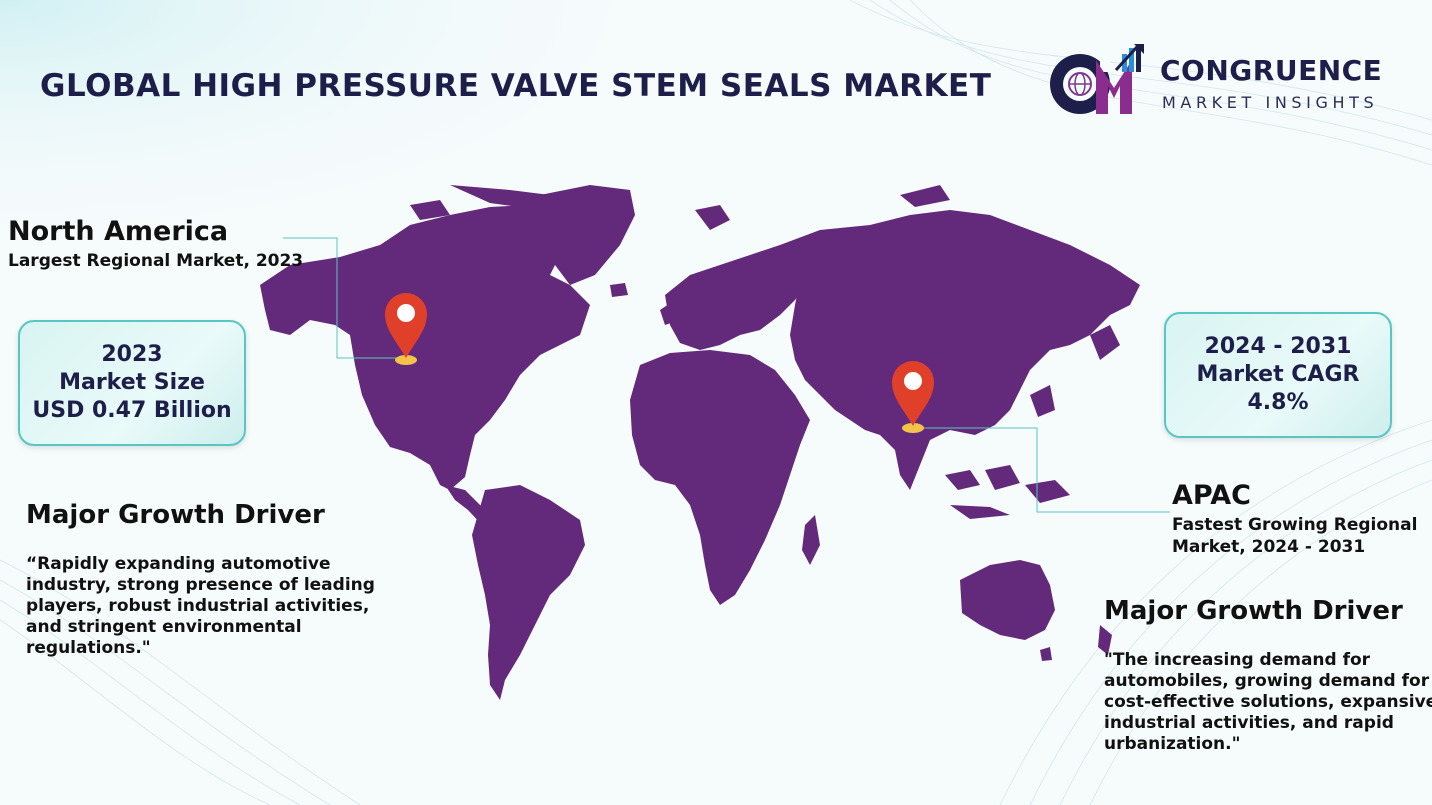 The width and height of the screenshot is (1432, 805). I want to click on logo-subtitle: MARKET INSIGHTS, so click(1270, 102).